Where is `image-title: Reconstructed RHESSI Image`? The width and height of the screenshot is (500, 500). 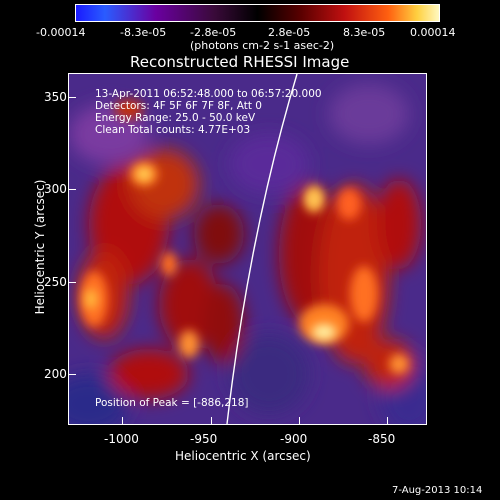 image-title: Reconstructed RHESSI Image is located at coordinates (240, 62).